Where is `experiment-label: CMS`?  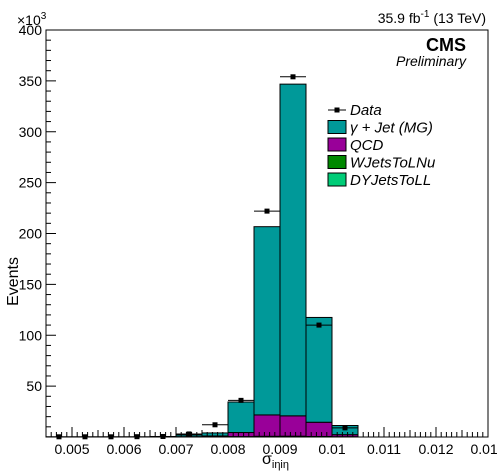
experiment-label: CMS is located at coordinates (446, 45).